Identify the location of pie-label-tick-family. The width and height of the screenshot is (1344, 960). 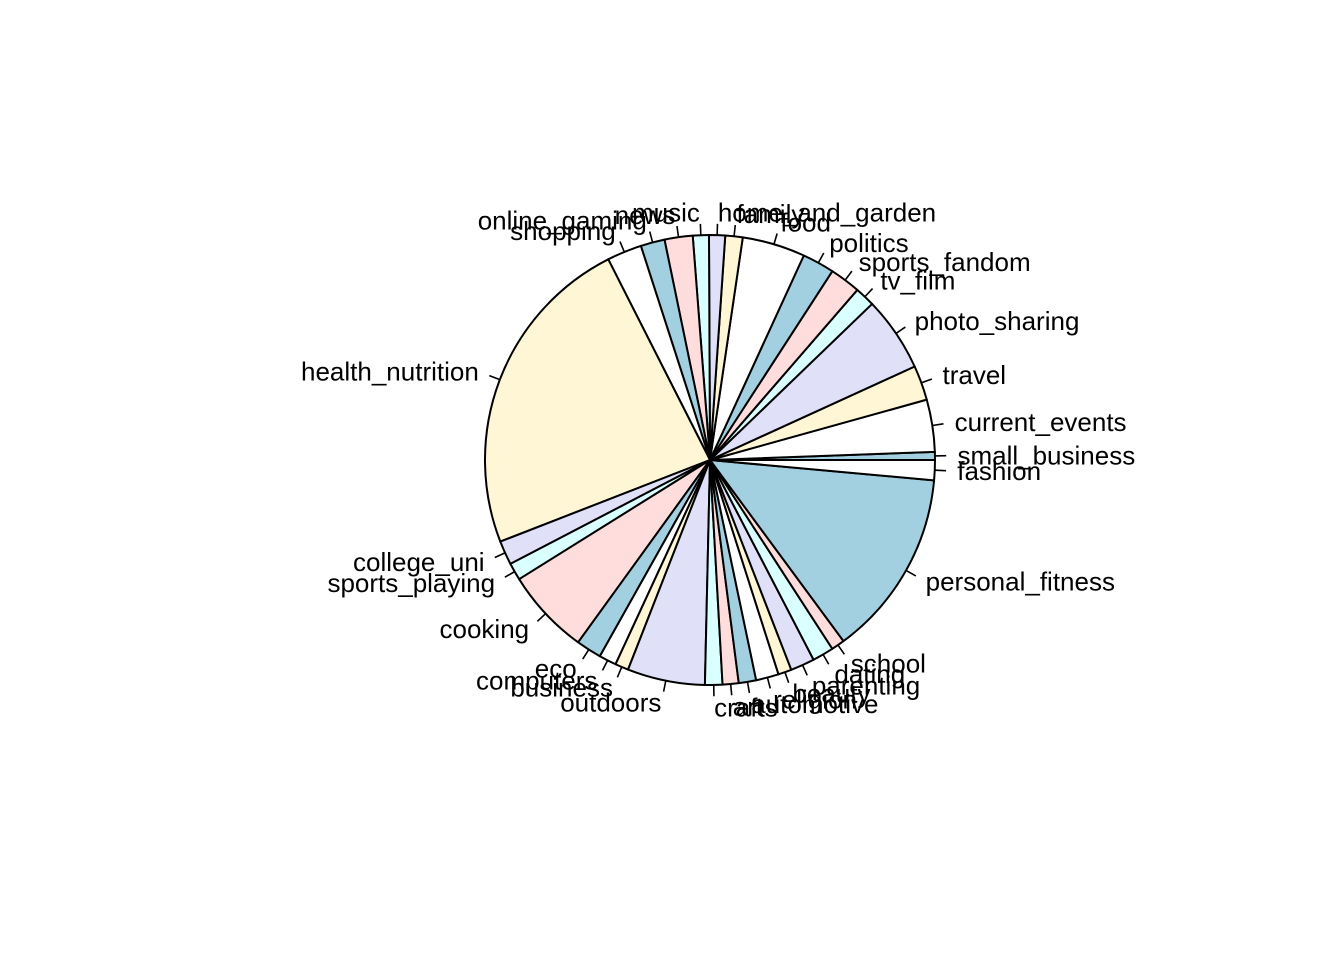
(735, 231).